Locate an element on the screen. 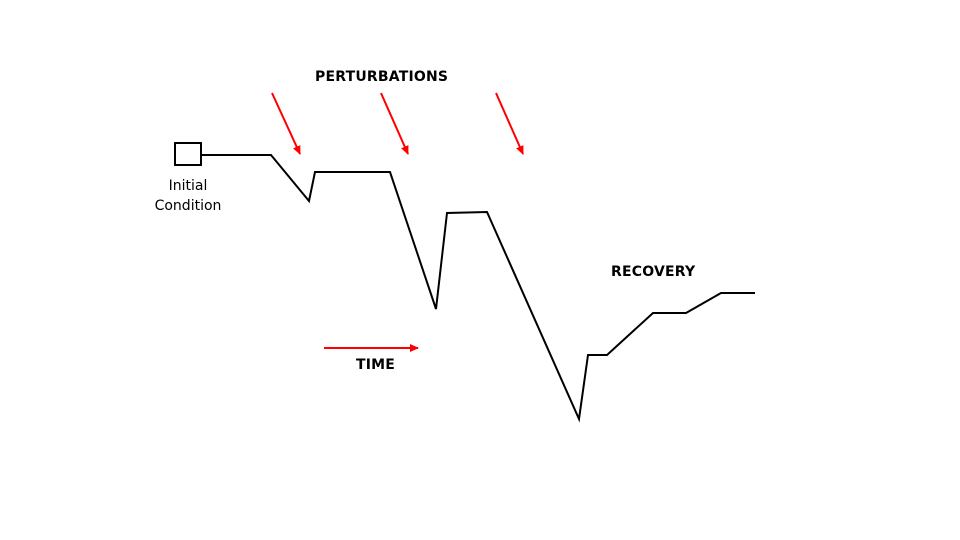  recovery-label: RECOVERY is located at coordinates (653, 272).